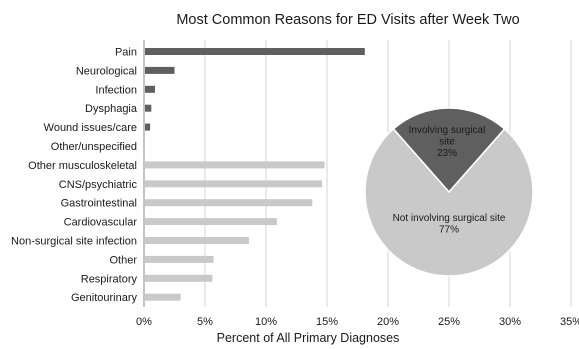 The image size is (579, 349). Describe the element at coordinates (109, 279) in the screenshot. I see `category-label: Respiratory` at that location.